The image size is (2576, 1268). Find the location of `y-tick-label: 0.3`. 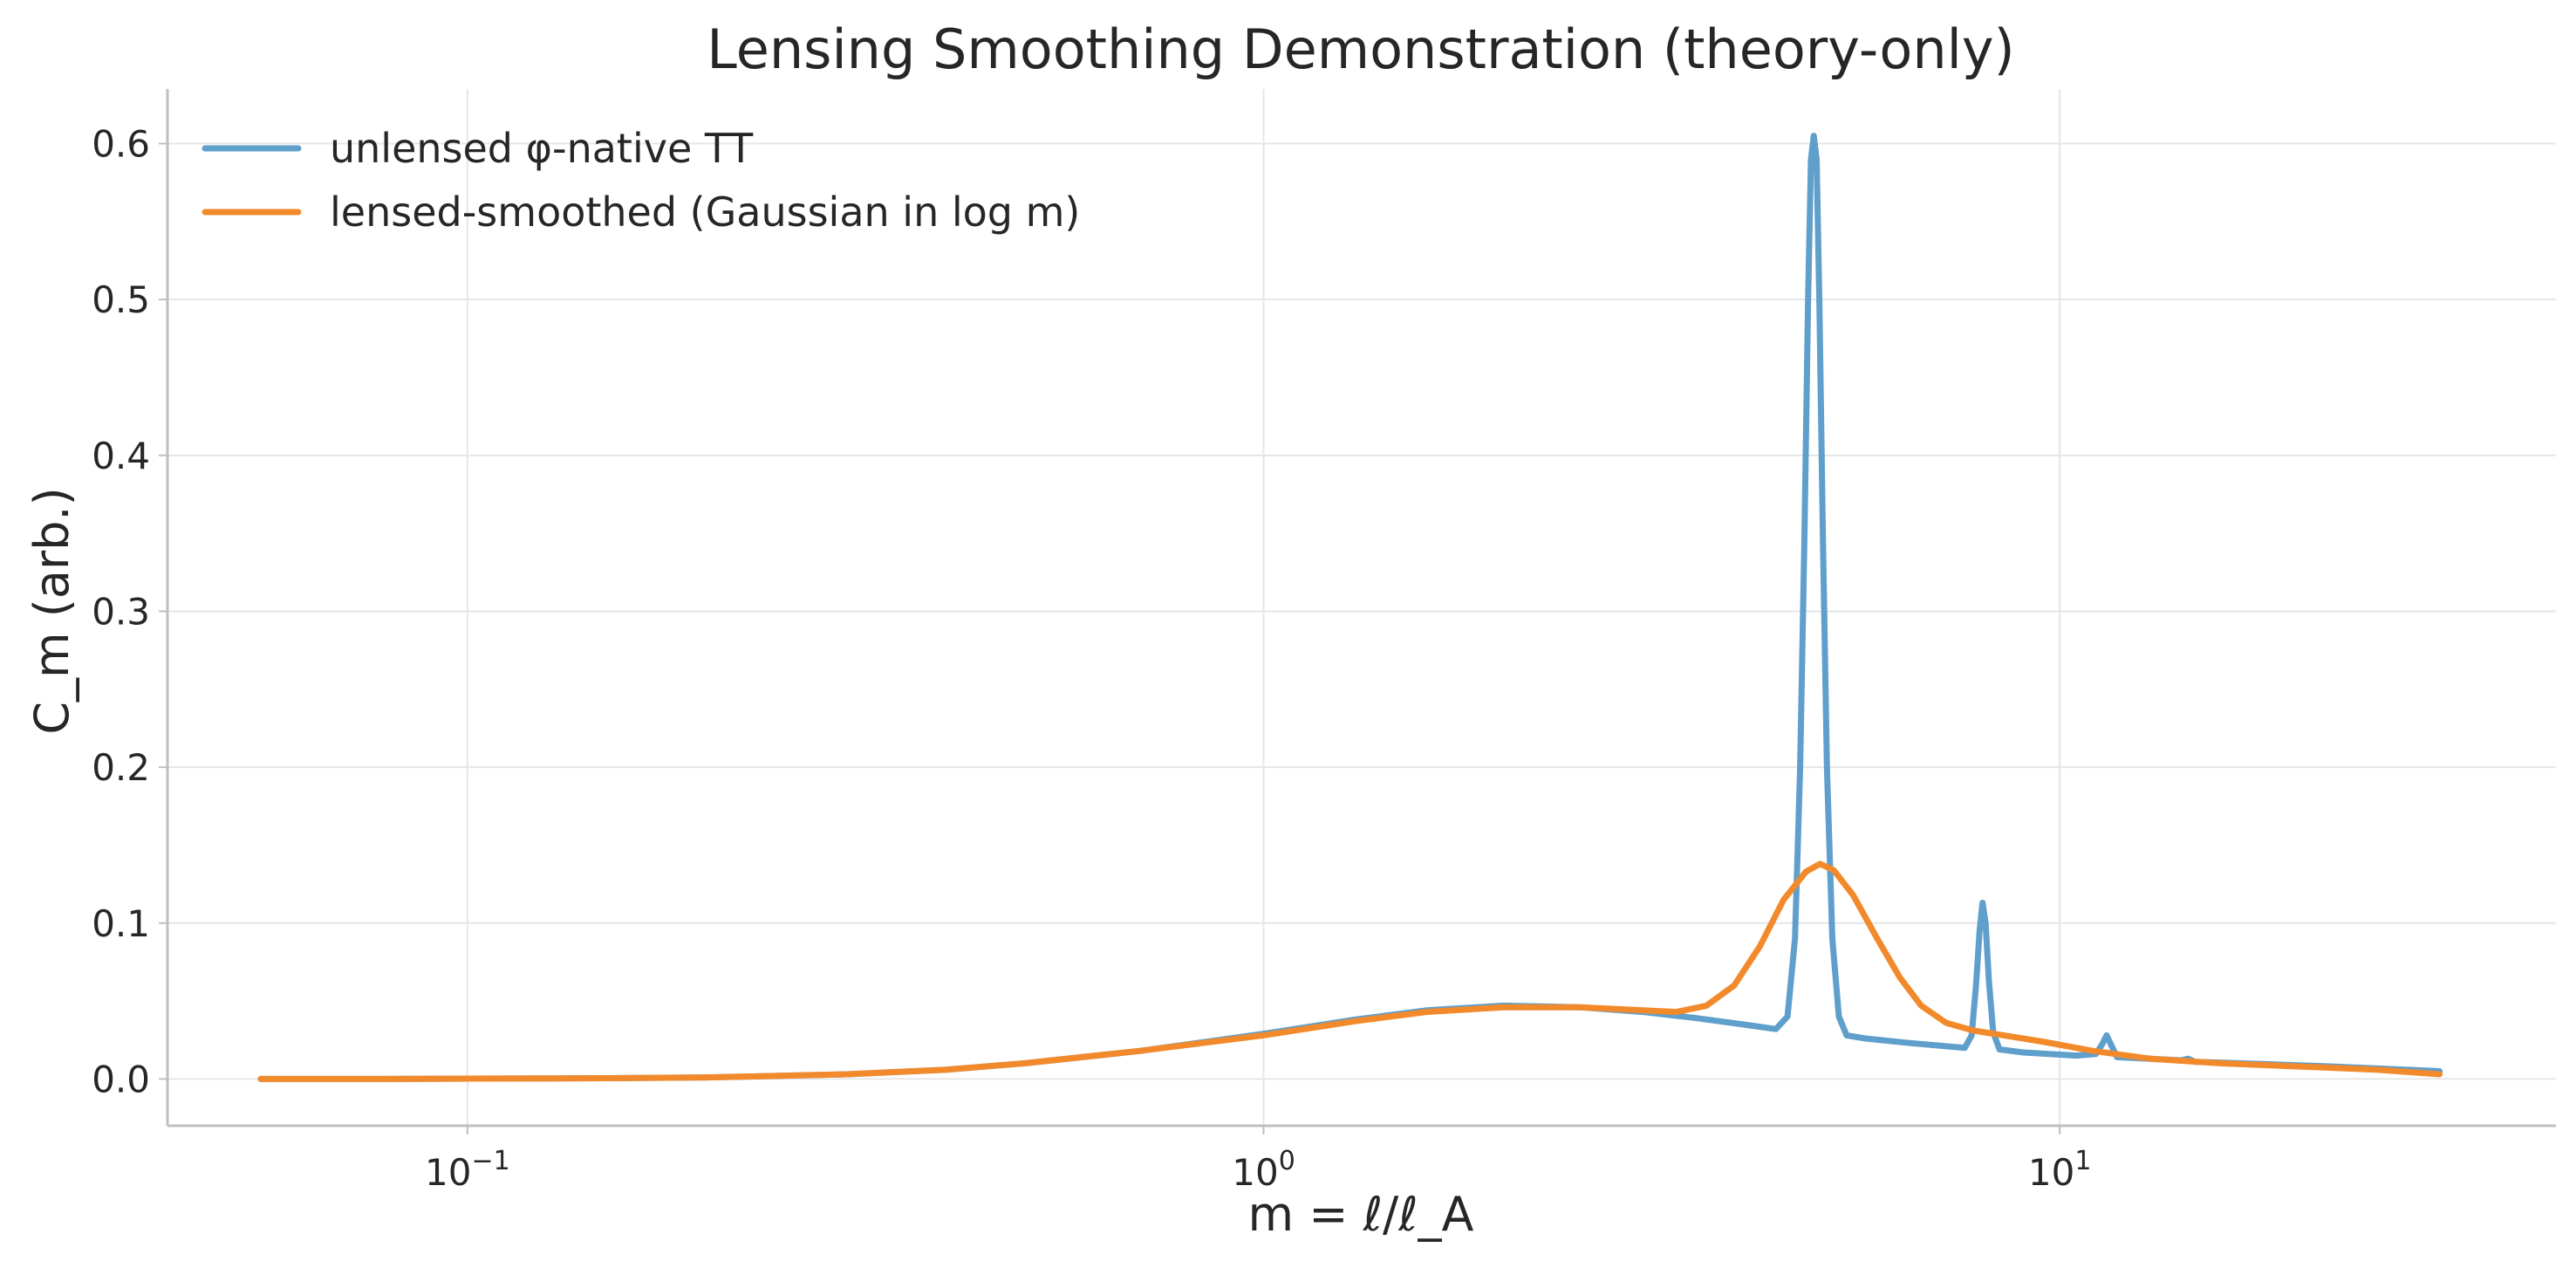

y-tick-label: 0.3 is located at coordinates (121, 611).